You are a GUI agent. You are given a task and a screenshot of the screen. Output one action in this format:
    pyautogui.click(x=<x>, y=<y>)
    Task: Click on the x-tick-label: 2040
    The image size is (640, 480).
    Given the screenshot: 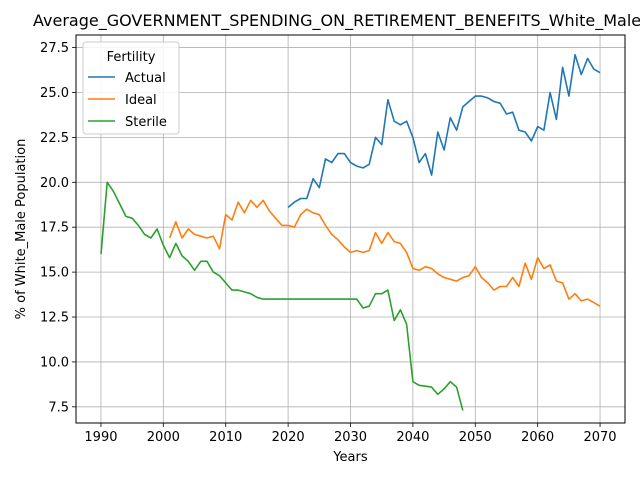 What is the action you would take?
    pyautogui.click(x=412, y=437)
    